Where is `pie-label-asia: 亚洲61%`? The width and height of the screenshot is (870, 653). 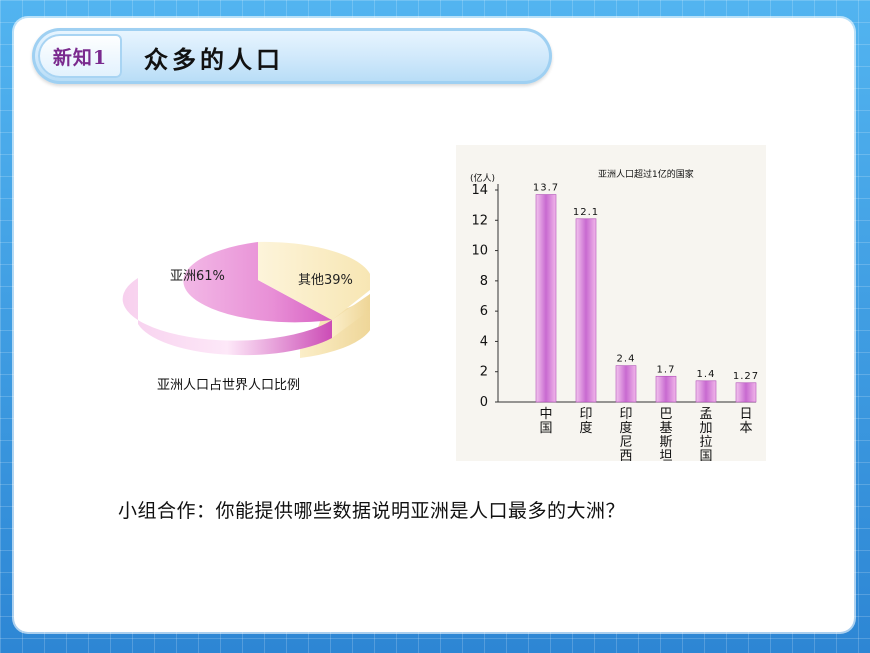 pie-label-asia: 亚洲61% is located at coordinates (197, 276).